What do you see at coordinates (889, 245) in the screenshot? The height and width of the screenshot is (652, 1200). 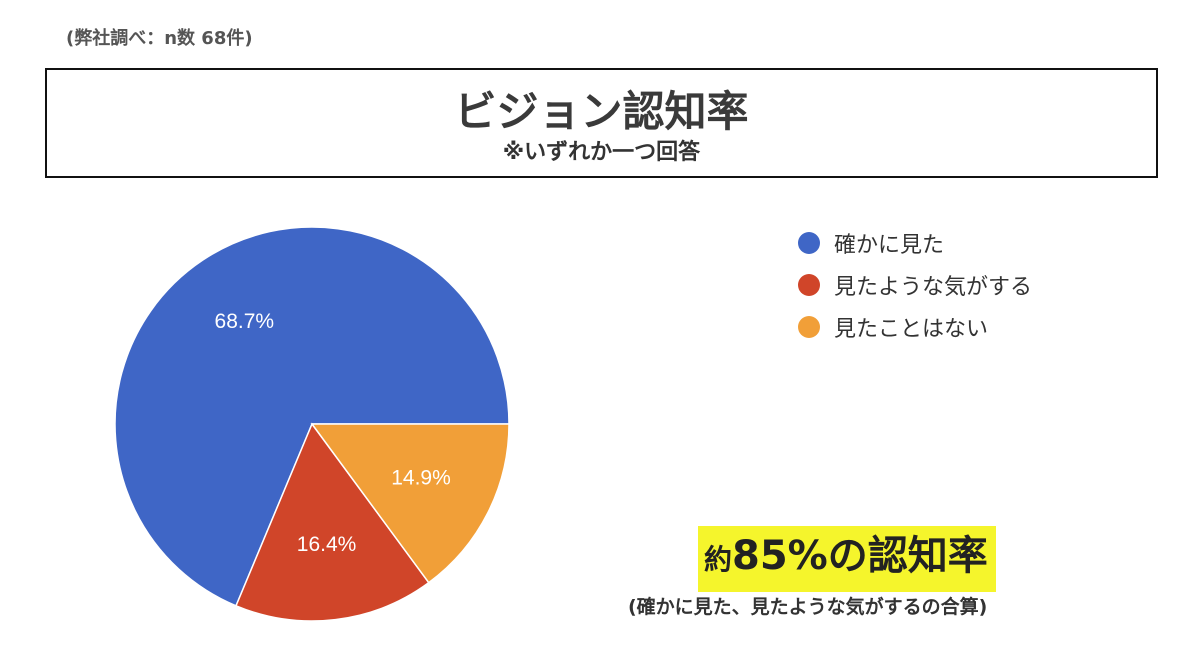 I see `legend-label-1: 確かに見た` at bounding box center [889, 245].